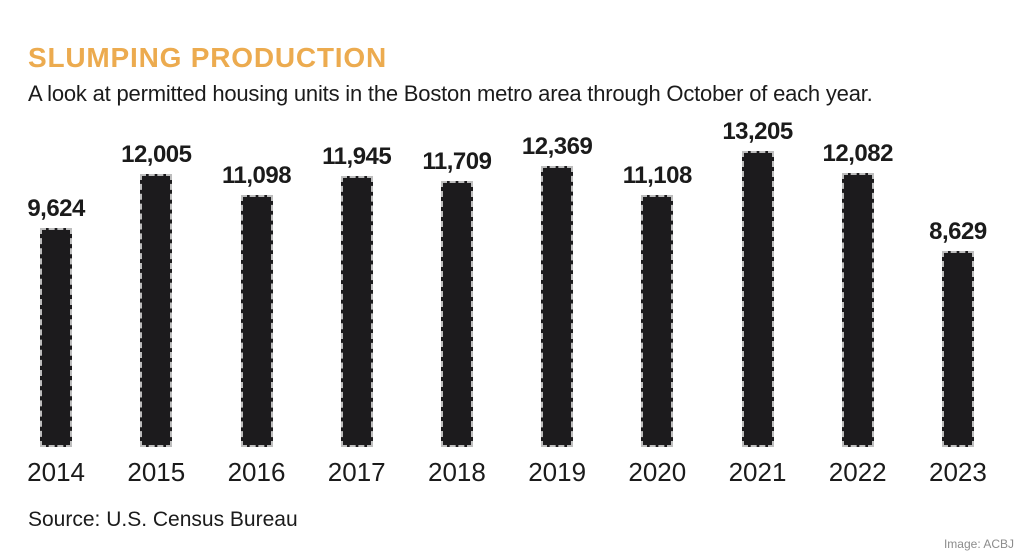 This screenshot has width=1024, height=553. I want to click on image-credit: Image: ACBJ, so click(978, 544).